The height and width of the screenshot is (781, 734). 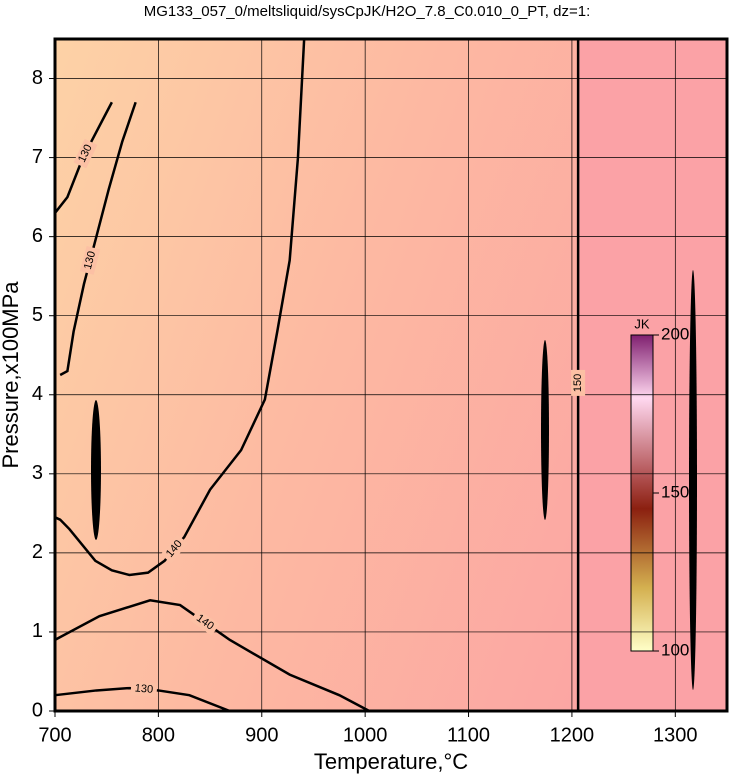 I want to click on x-tick-label: 1300, so click(x=675, y=735).